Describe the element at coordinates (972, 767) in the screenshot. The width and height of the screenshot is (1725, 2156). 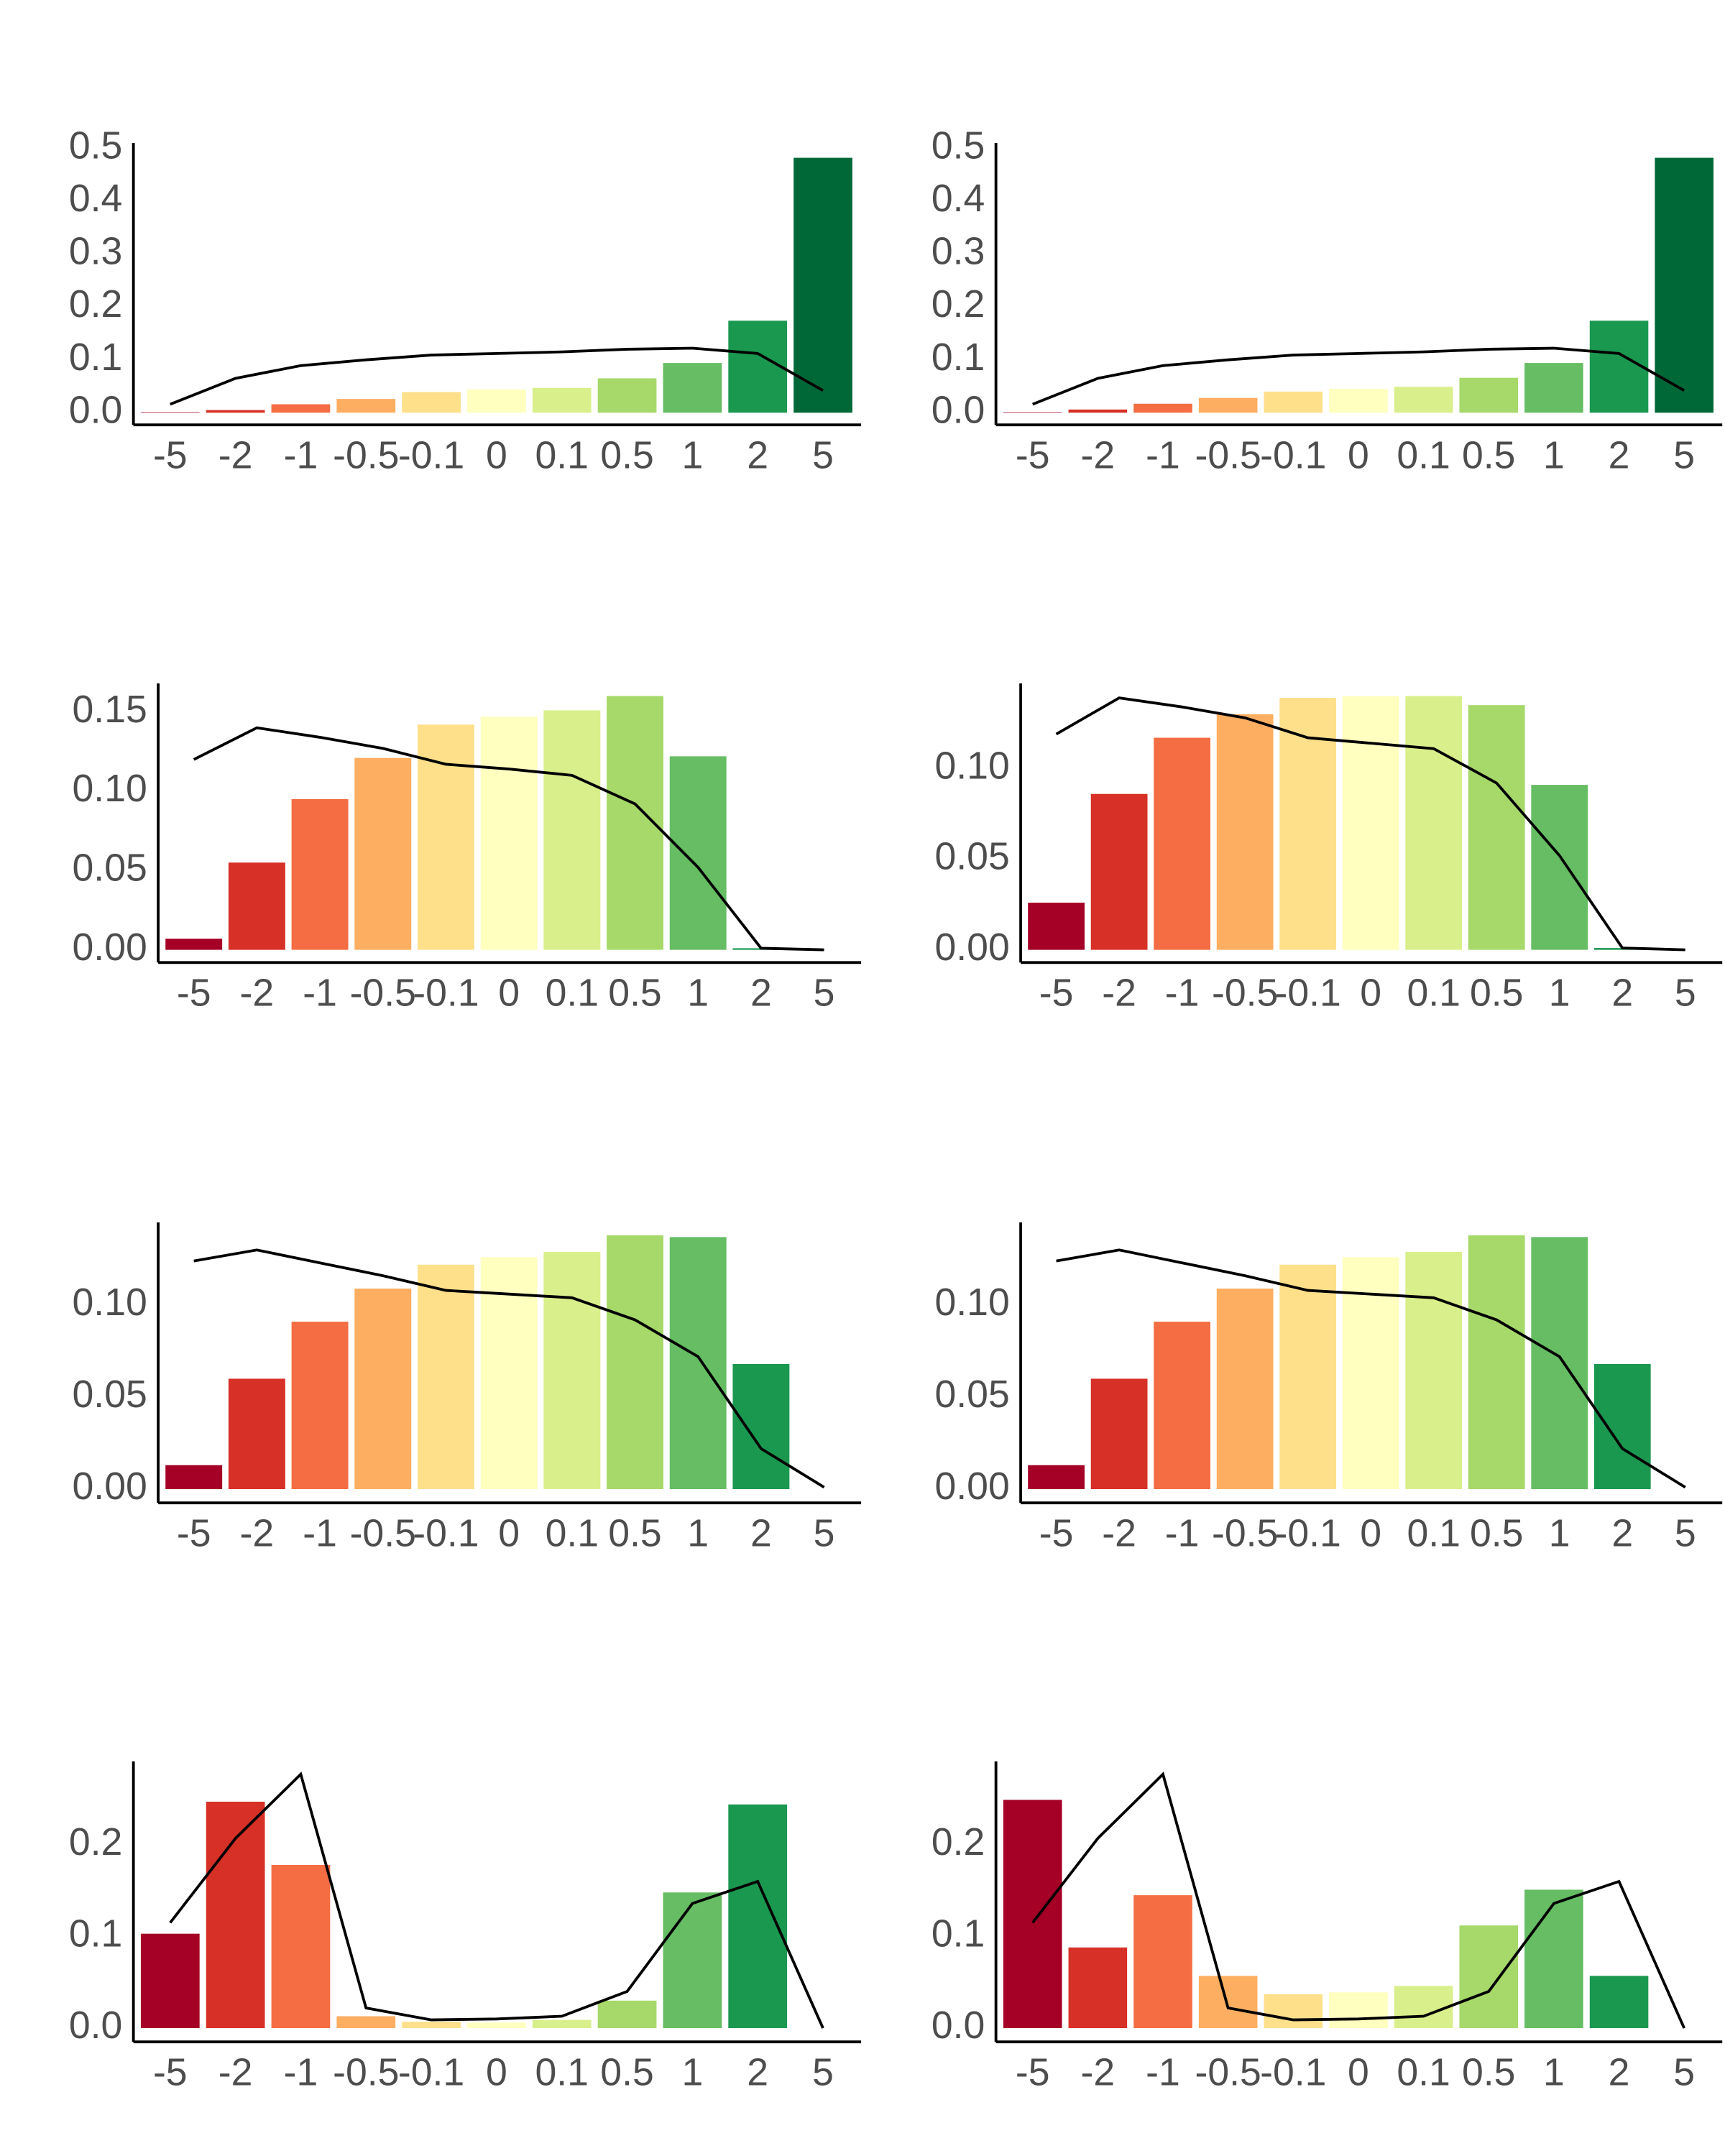
I see `y-tick-label: 0.10` at that location.